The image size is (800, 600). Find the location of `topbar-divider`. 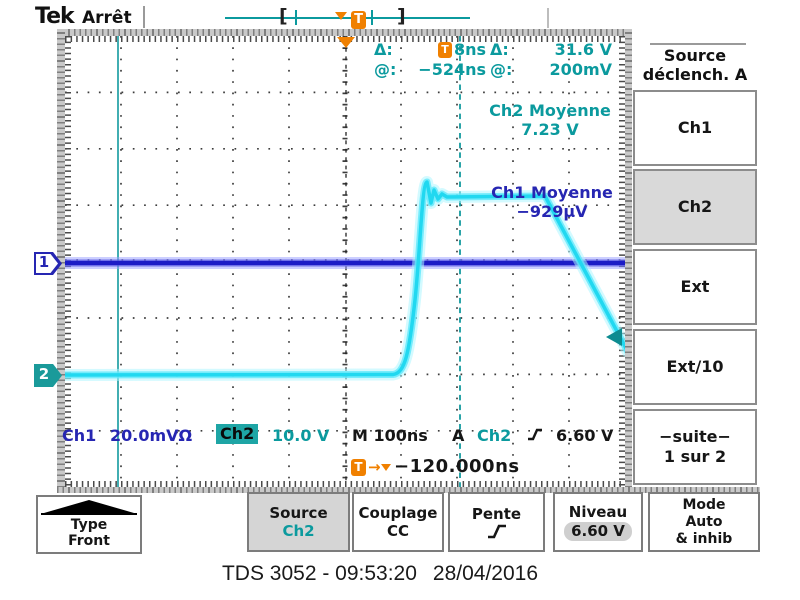

topbar-divider is located at coordinates (144, 17).